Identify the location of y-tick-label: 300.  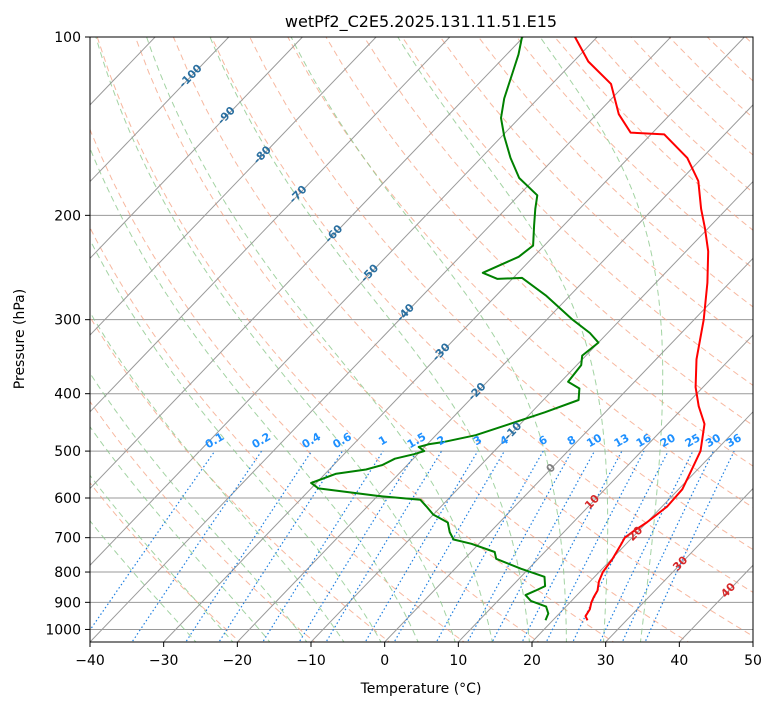
(67, 321).